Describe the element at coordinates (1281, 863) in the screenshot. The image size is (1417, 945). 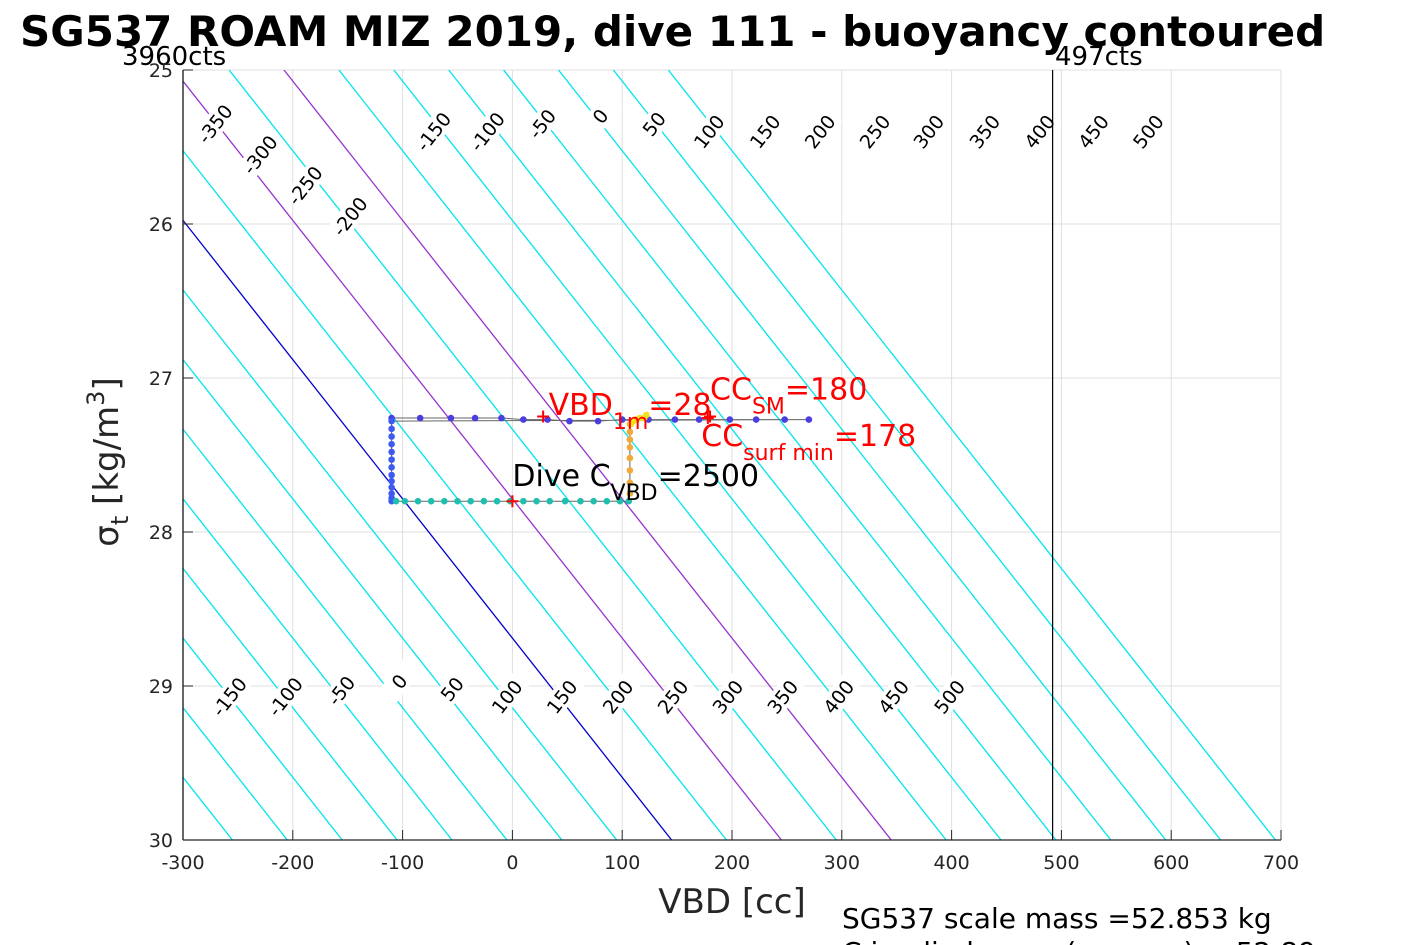
I see `x-tick-label: 700` at that location.